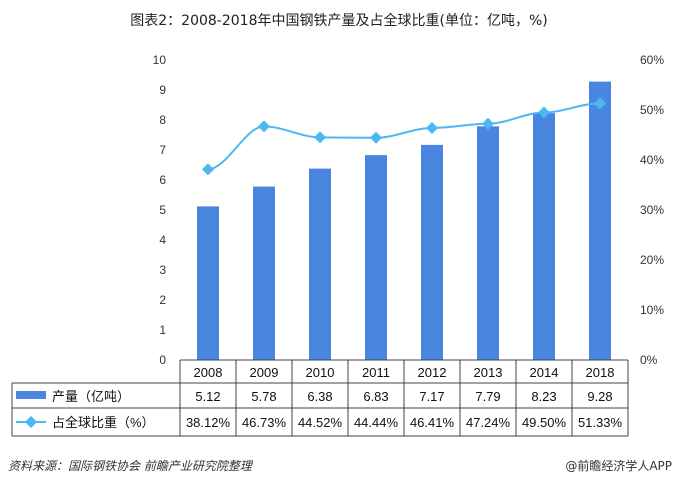 This screenshot has height=485, width=678. Describe the element at coordinates (320, 422) in the screenshot. I see `line-data-label: 44.52%` at that location.